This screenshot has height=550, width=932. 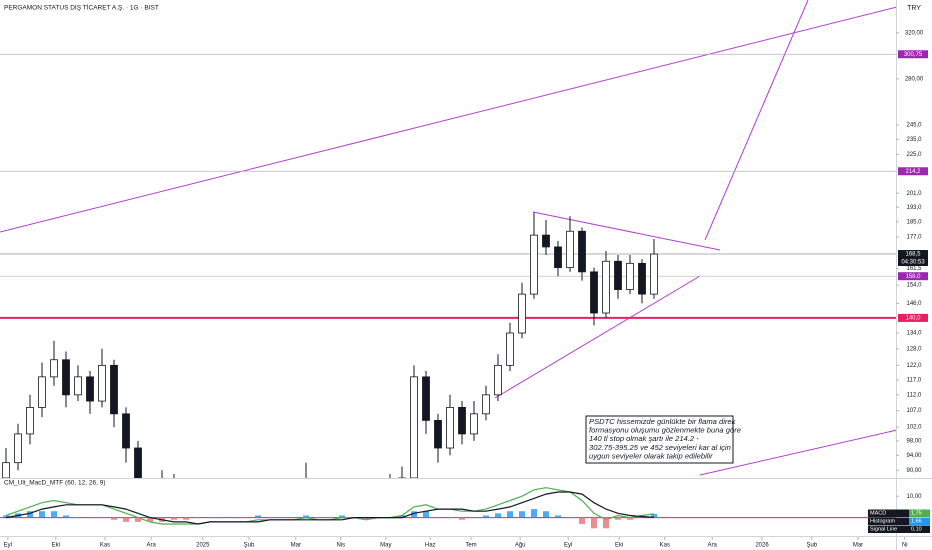 What do you see at coordinates (914, 222) in the screenshot?
I see `y-tick-label: 185,0` at bounding box center [914, 222].